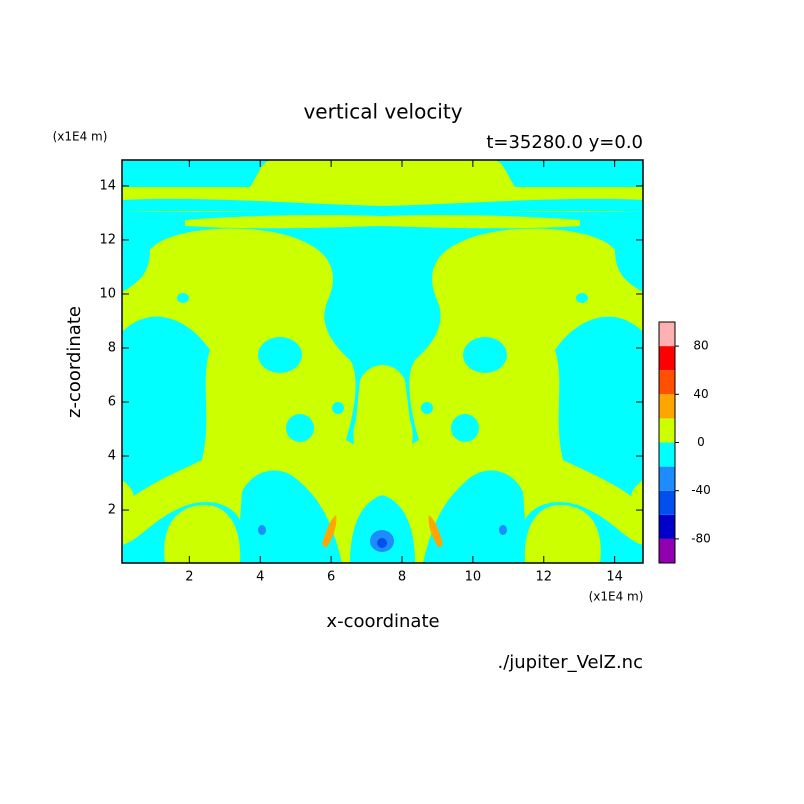 This screenshot has height=804, width=804. What do you see at coordinates (112, 402) in the screenshot?
I see `y-tick-label: 6` at bounding box center [112, 402].